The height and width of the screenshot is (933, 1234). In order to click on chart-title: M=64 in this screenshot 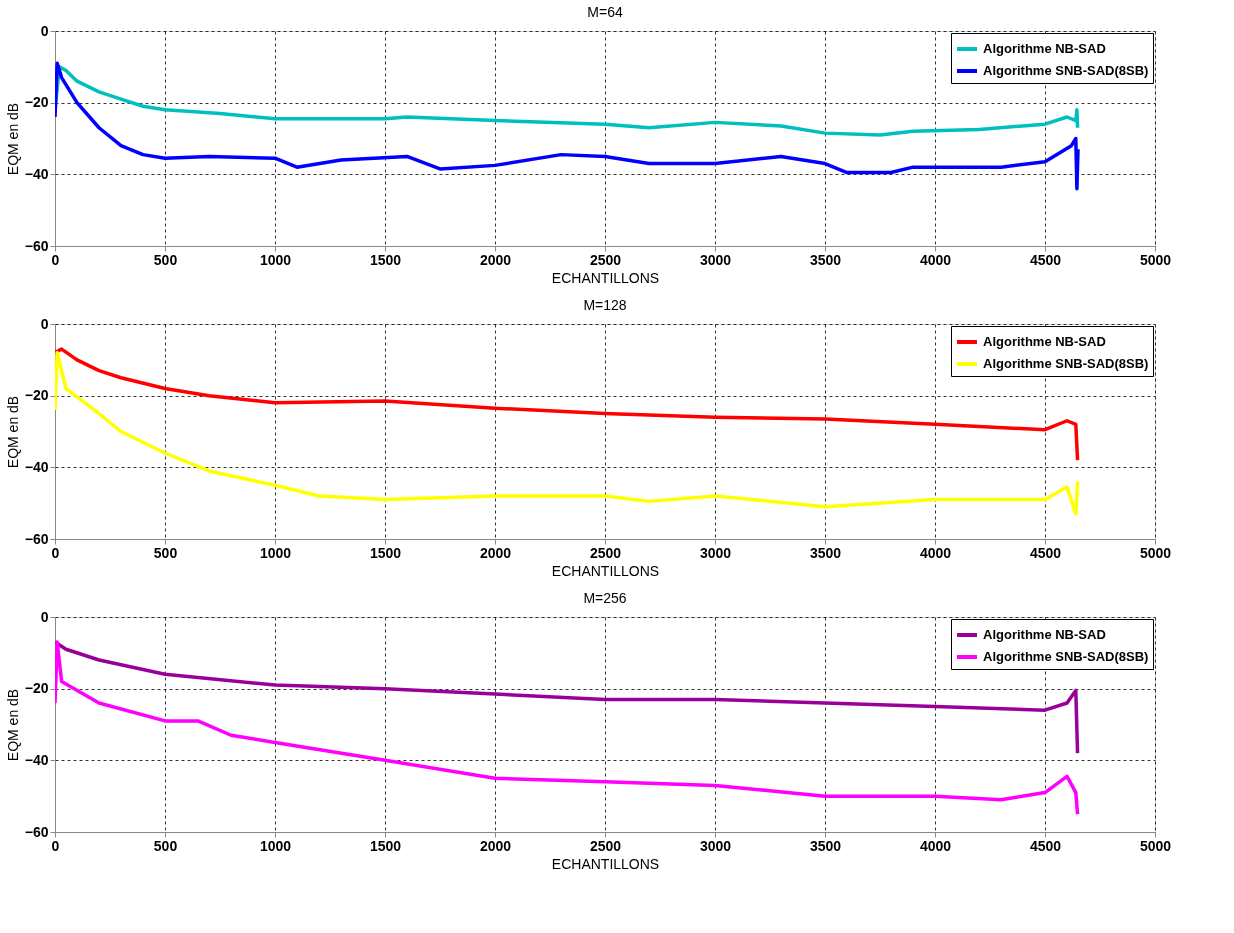, I will do `click(605, 12)`.